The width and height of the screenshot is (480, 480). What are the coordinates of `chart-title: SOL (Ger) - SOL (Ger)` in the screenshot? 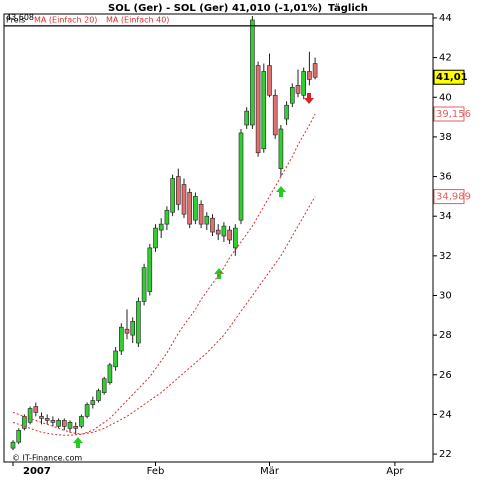 It's located at (168, 8).